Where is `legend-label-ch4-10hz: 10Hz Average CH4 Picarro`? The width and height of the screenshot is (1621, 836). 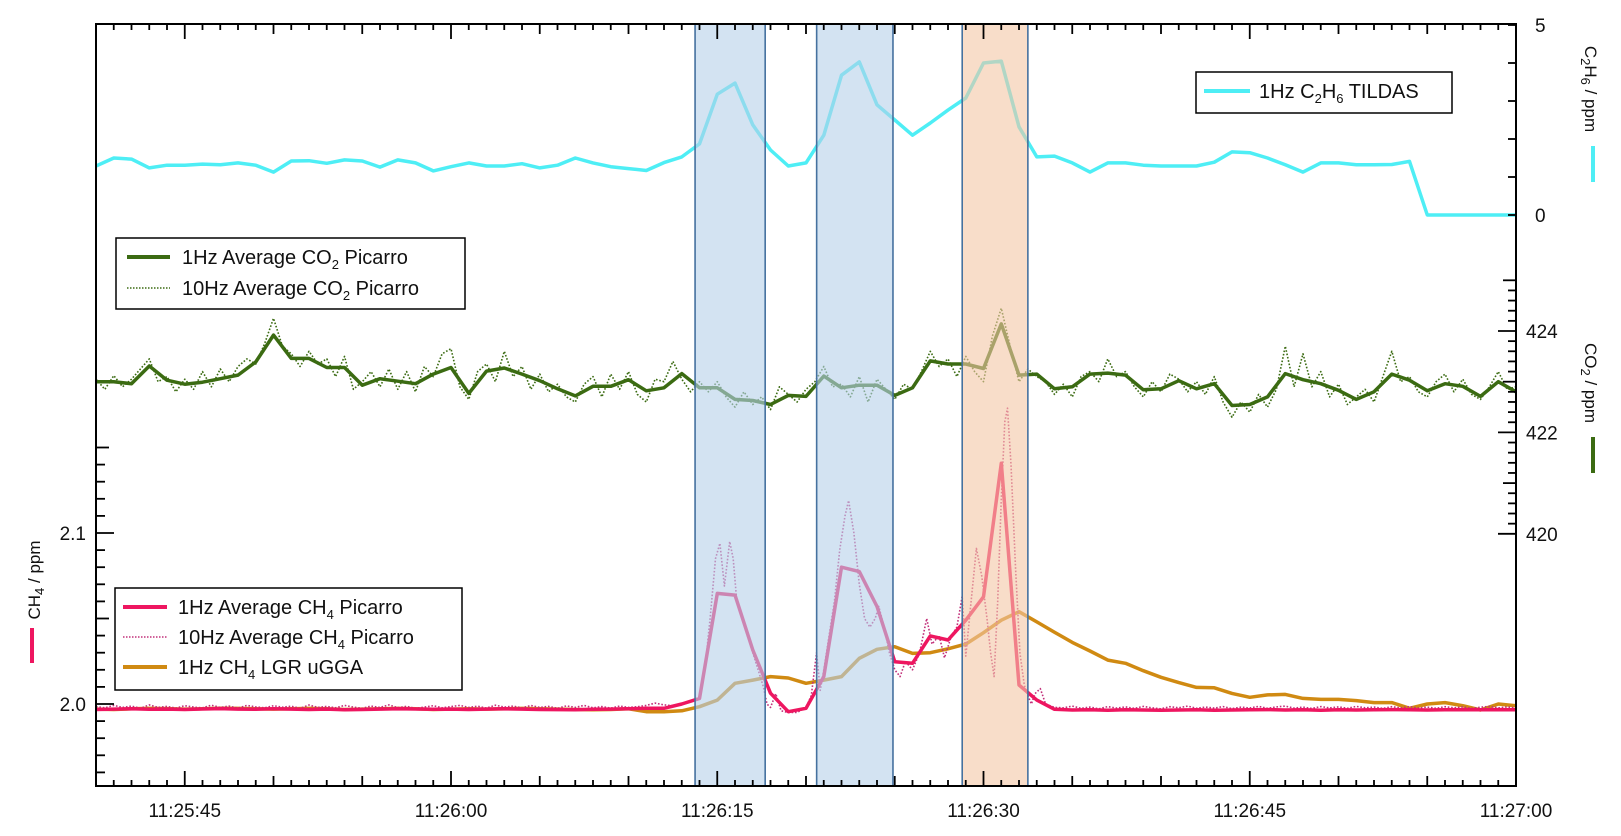 legend-label-ch4-10hz: 10Hz Average CH4 Picarro is located at coordinates (296, 639).